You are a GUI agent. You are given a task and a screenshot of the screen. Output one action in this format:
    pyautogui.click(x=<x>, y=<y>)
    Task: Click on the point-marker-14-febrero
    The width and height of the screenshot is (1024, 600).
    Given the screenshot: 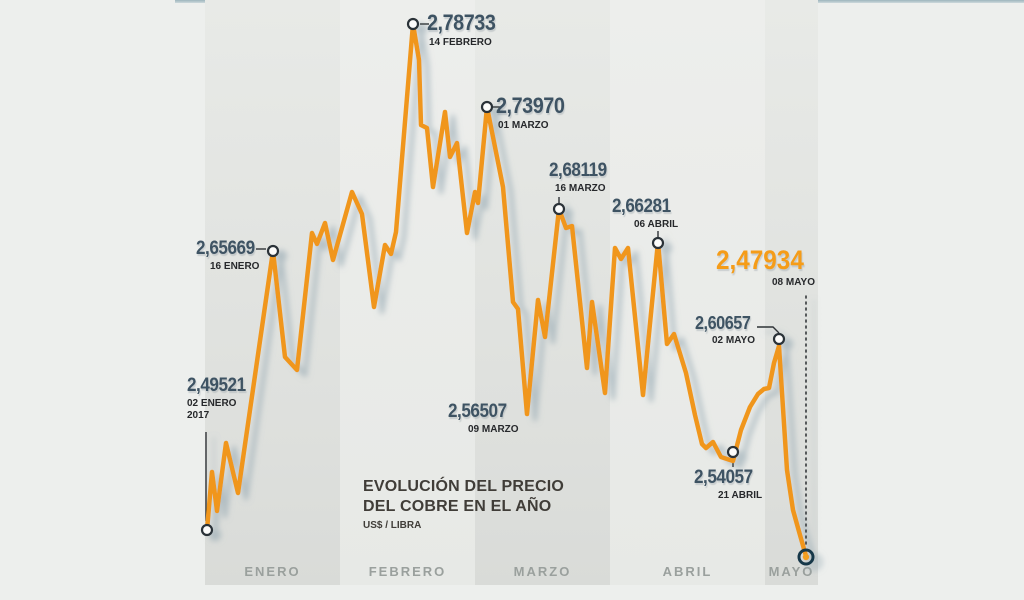 What is the action you would take?
    pyautogui.click(x=413, y=24)
    